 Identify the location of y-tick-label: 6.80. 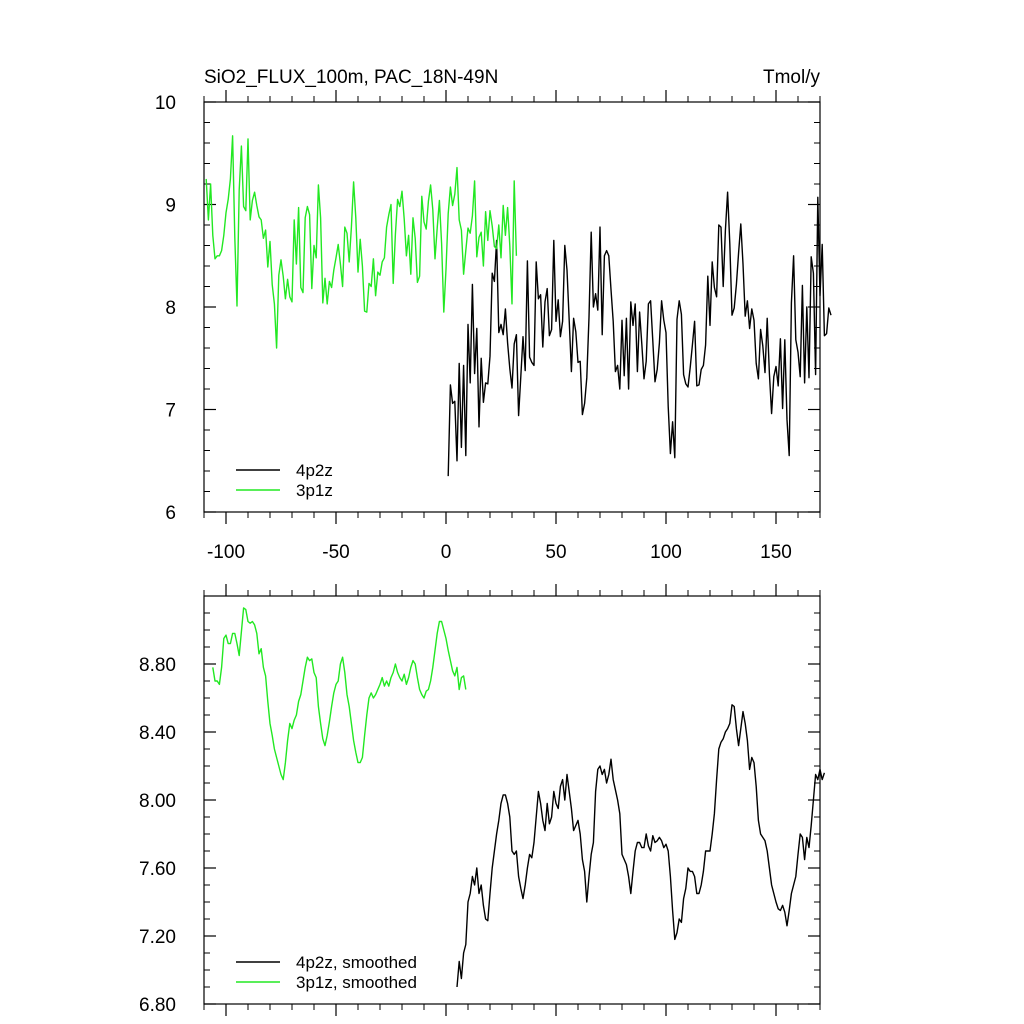
(157, 1005).